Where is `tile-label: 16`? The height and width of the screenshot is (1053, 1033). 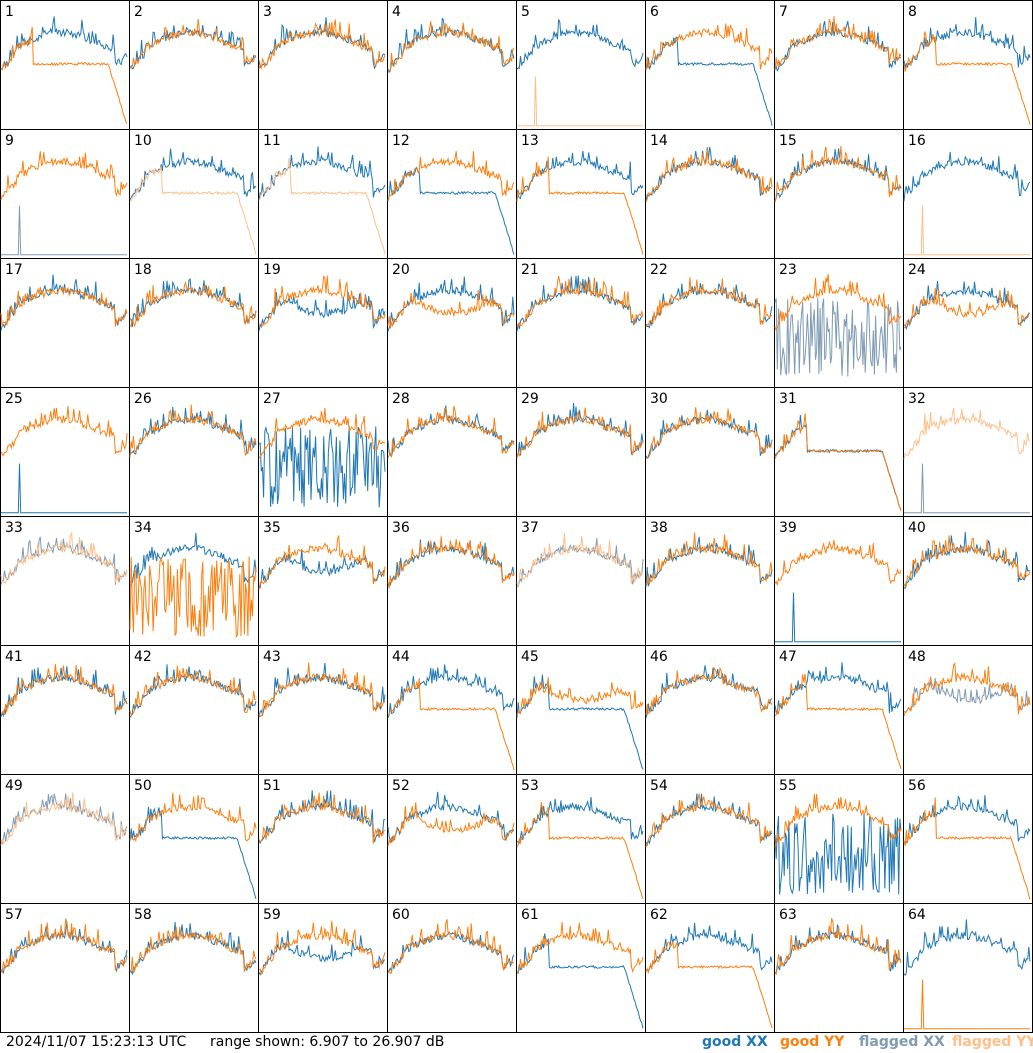 tile-label: 16 is located at coordinates (917, 141).